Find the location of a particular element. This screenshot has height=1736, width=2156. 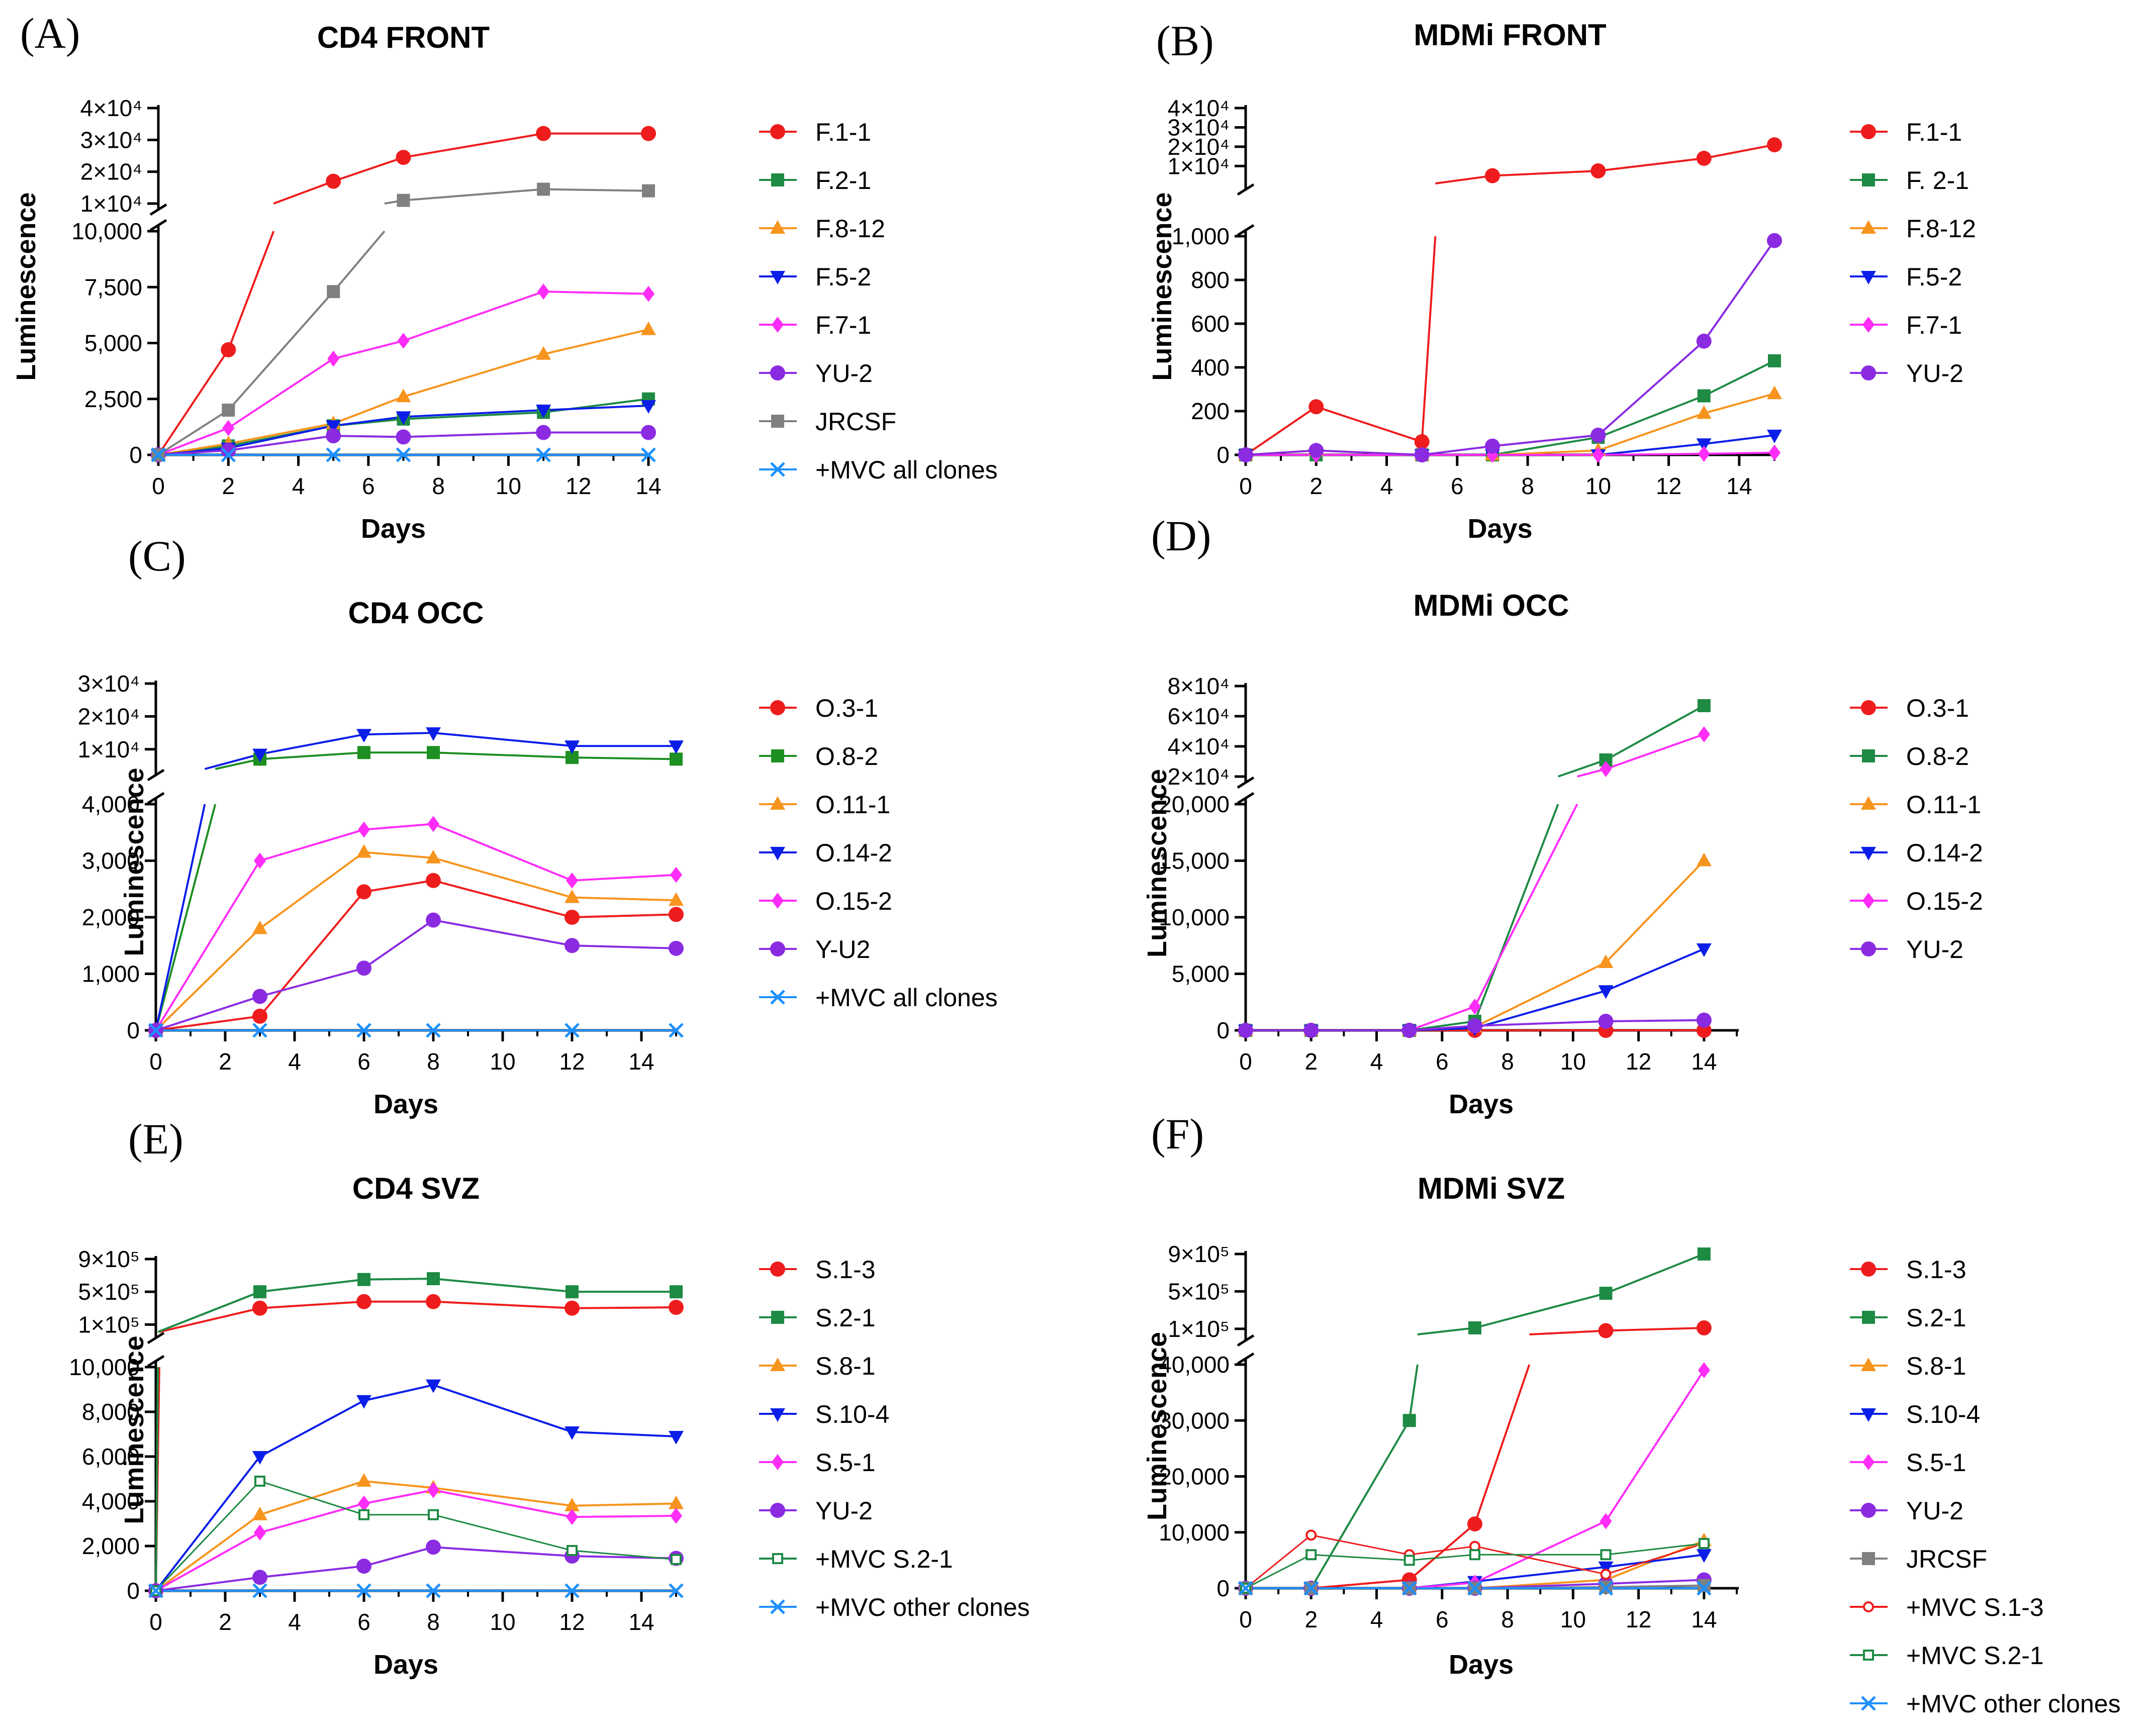

y-tick-label: 0 is located at coordinates (1223, 1588).